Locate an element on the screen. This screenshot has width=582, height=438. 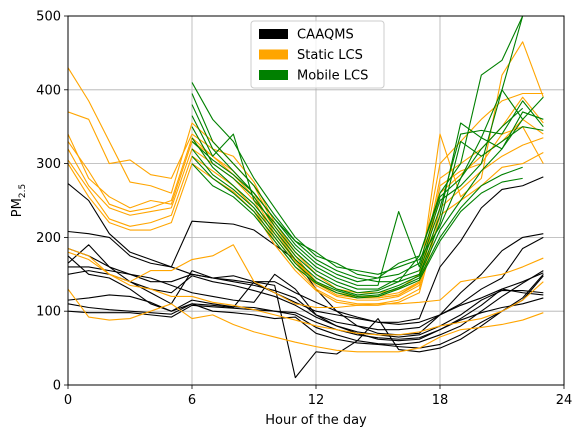
y-tick-label-4: 400 is located at coordinates (48, 90).